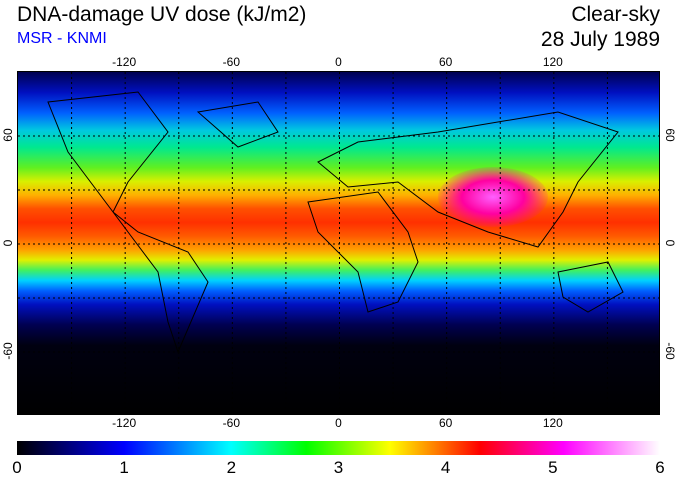 This screenshot has height=480, width=678. Describe the element at coordinates (445, 62) in the screenshot. I see `lon-tick-top: 60` at that location.